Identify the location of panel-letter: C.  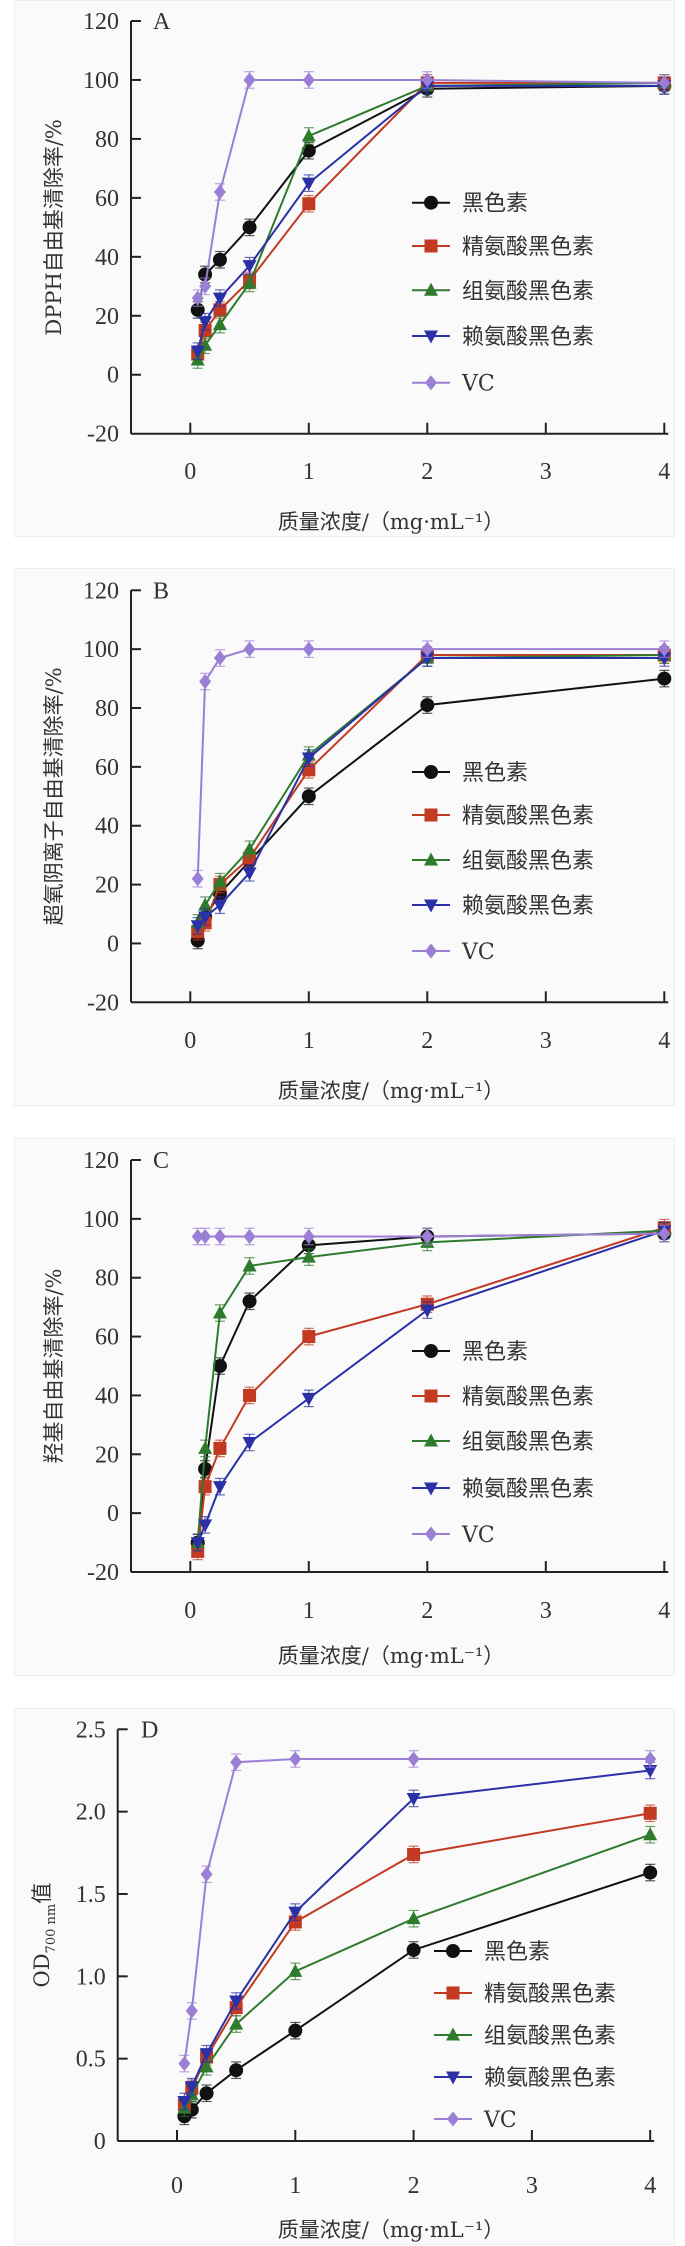
(161, 1161).